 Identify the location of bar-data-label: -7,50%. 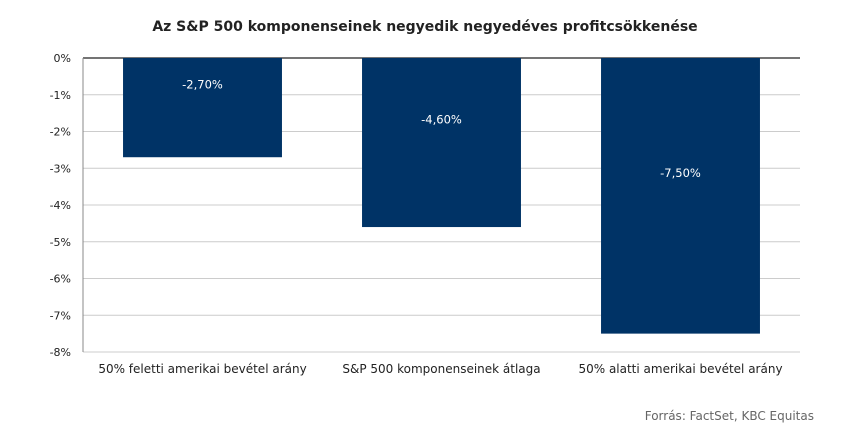
(680, 173).